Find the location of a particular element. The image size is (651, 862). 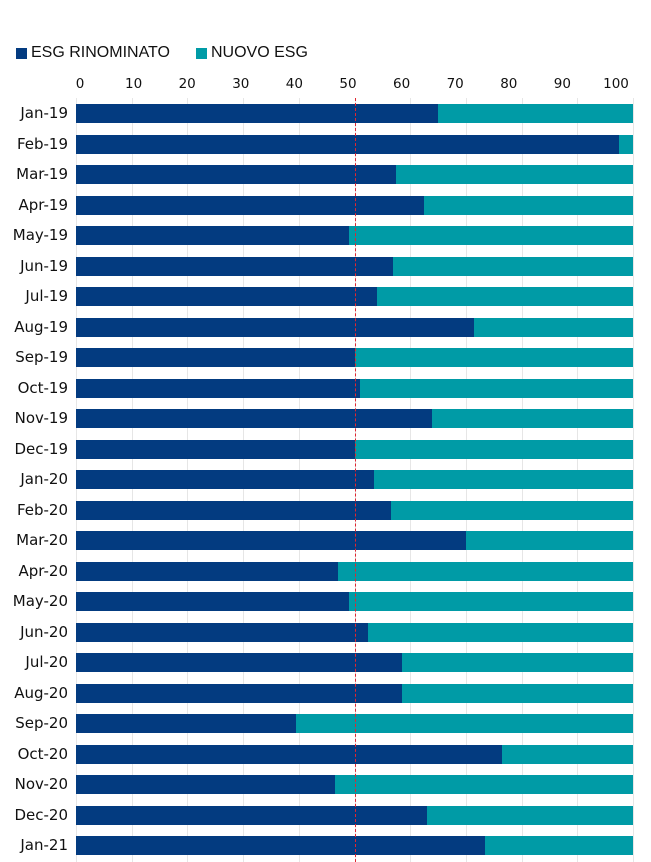

legend-label: NUOVO ESG is located at coordinates (259, 52).